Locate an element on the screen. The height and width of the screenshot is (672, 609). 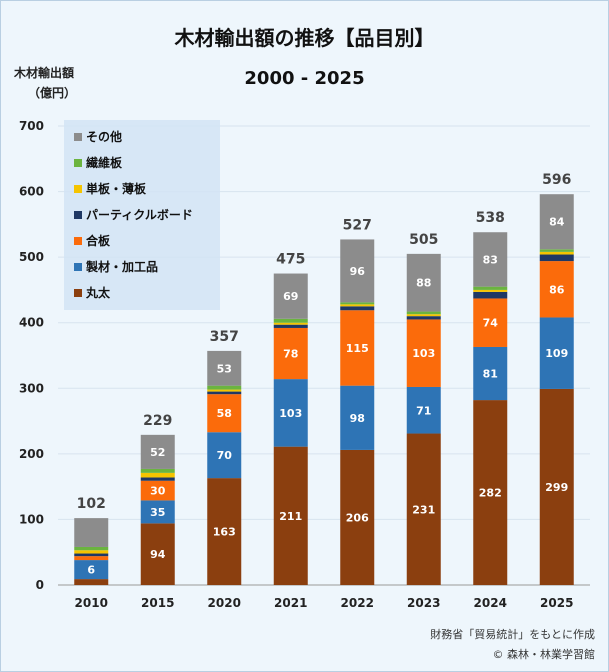
bar-segment-2022-繊維板 is located at coordinates (357, 303).